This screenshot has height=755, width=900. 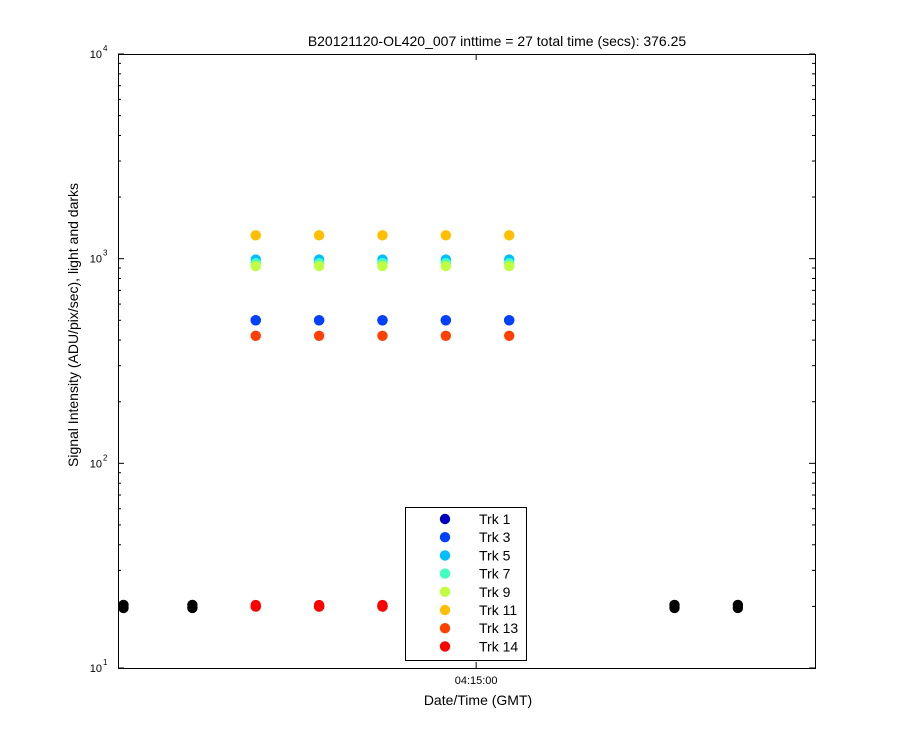 I want to click on legend-entry-label: Trk 11, so click(x=498, y=610).